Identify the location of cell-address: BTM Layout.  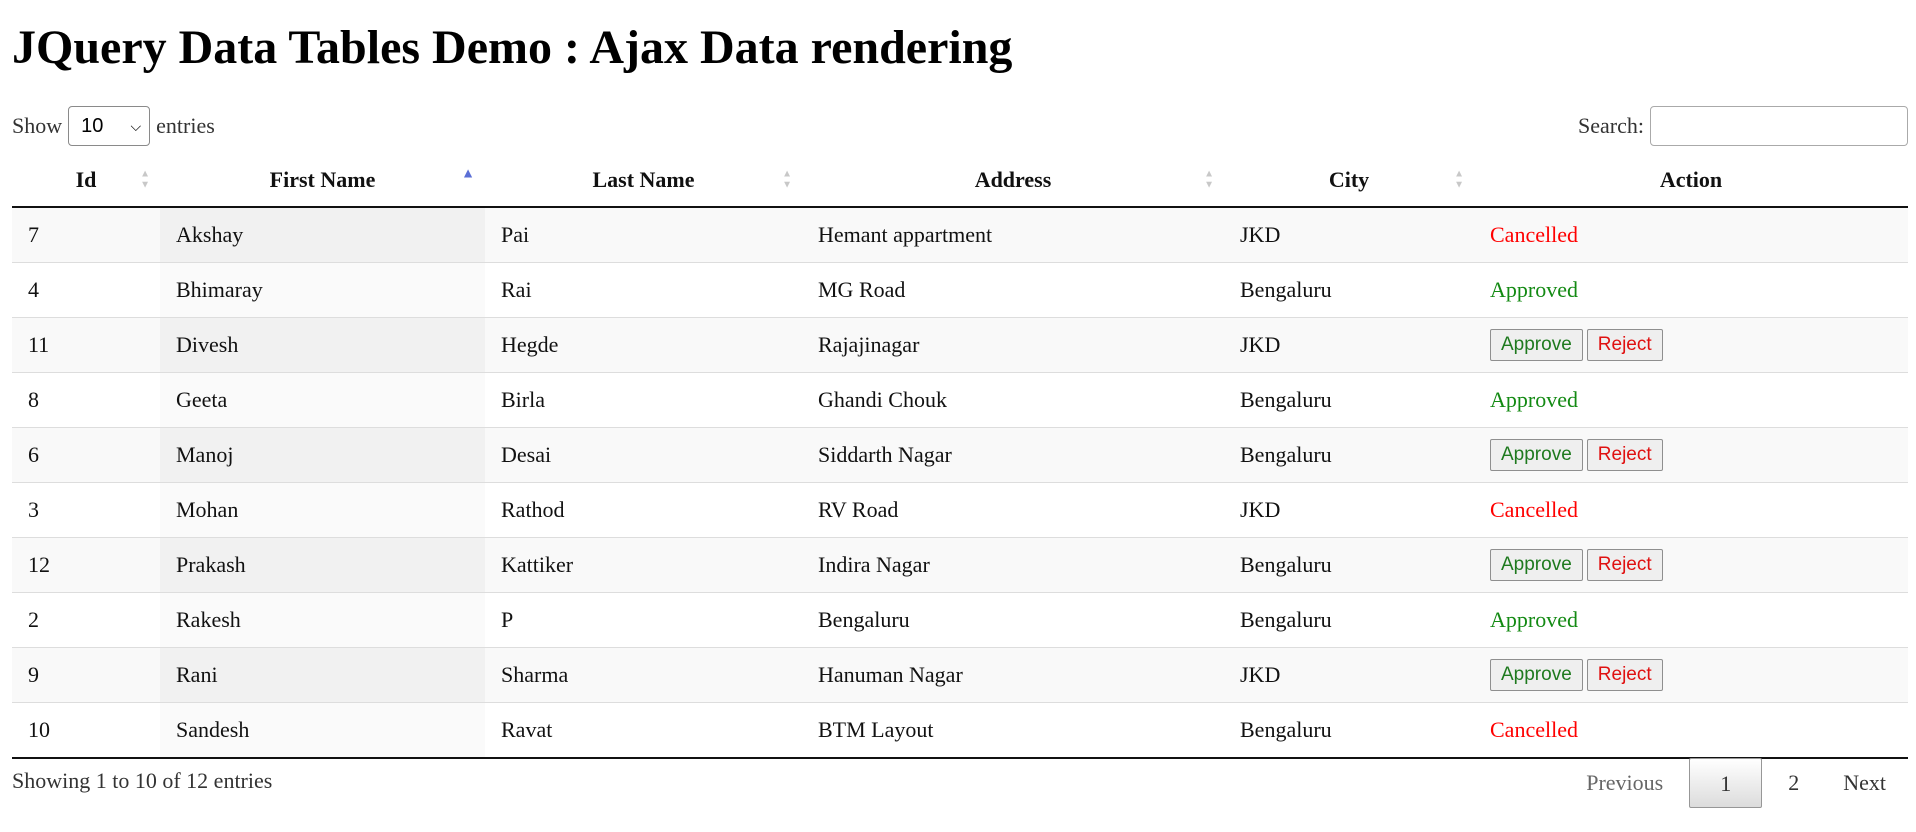
(1013, 730).